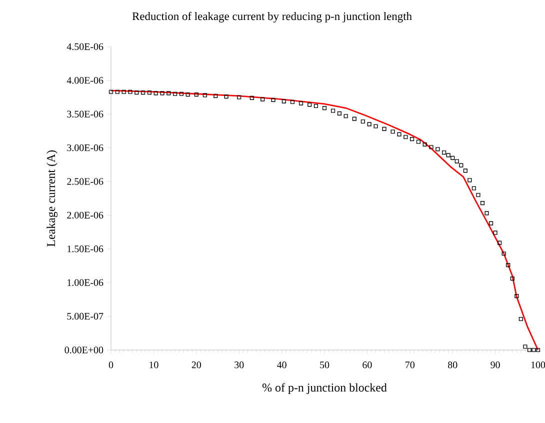  Describe the element at coordinates (239, 365) in the screenshot. I see `x-tick-label: 30` at that location.